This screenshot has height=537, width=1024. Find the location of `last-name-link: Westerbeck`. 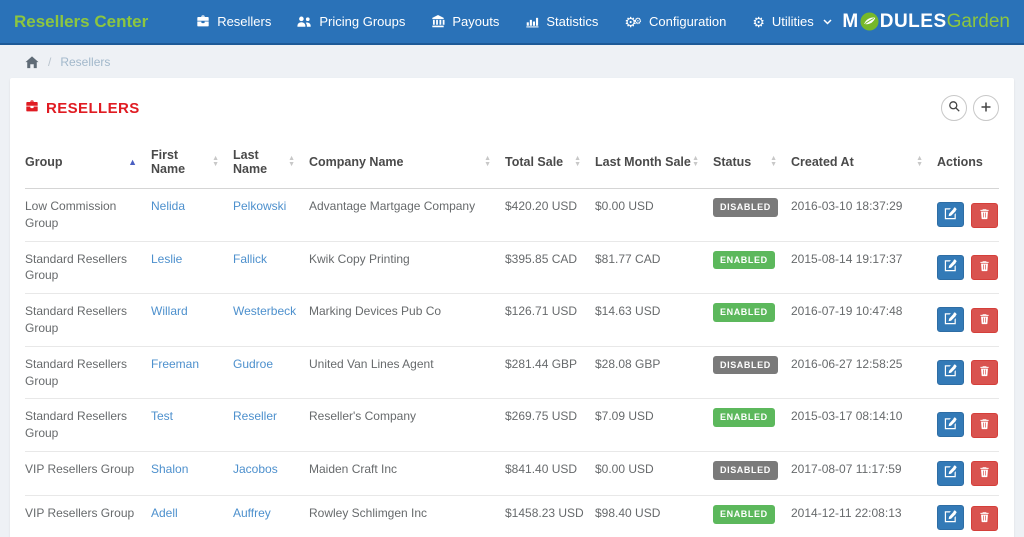

last-name-link: Westerbeck is located at coordinates (265, 311).